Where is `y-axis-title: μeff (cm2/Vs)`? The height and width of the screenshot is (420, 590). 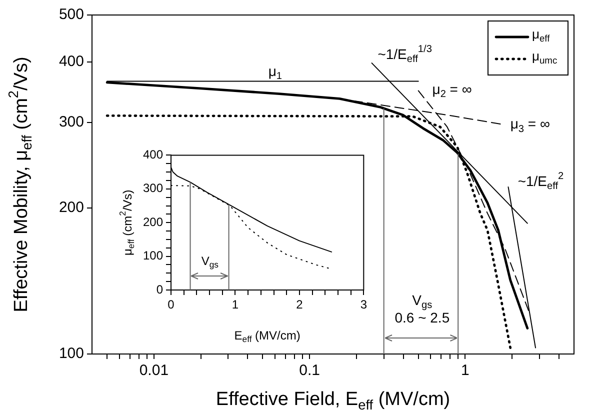 y-axis-title: μeff (cm2/Vs) is located at coordinates (126, 223).